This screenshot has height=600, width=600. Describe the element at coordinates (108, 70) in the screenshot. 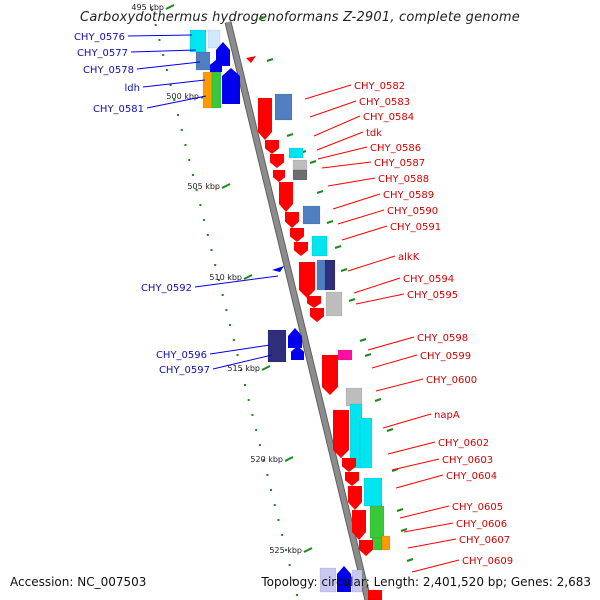

I see `gene-label: CHY_0578` at that location.